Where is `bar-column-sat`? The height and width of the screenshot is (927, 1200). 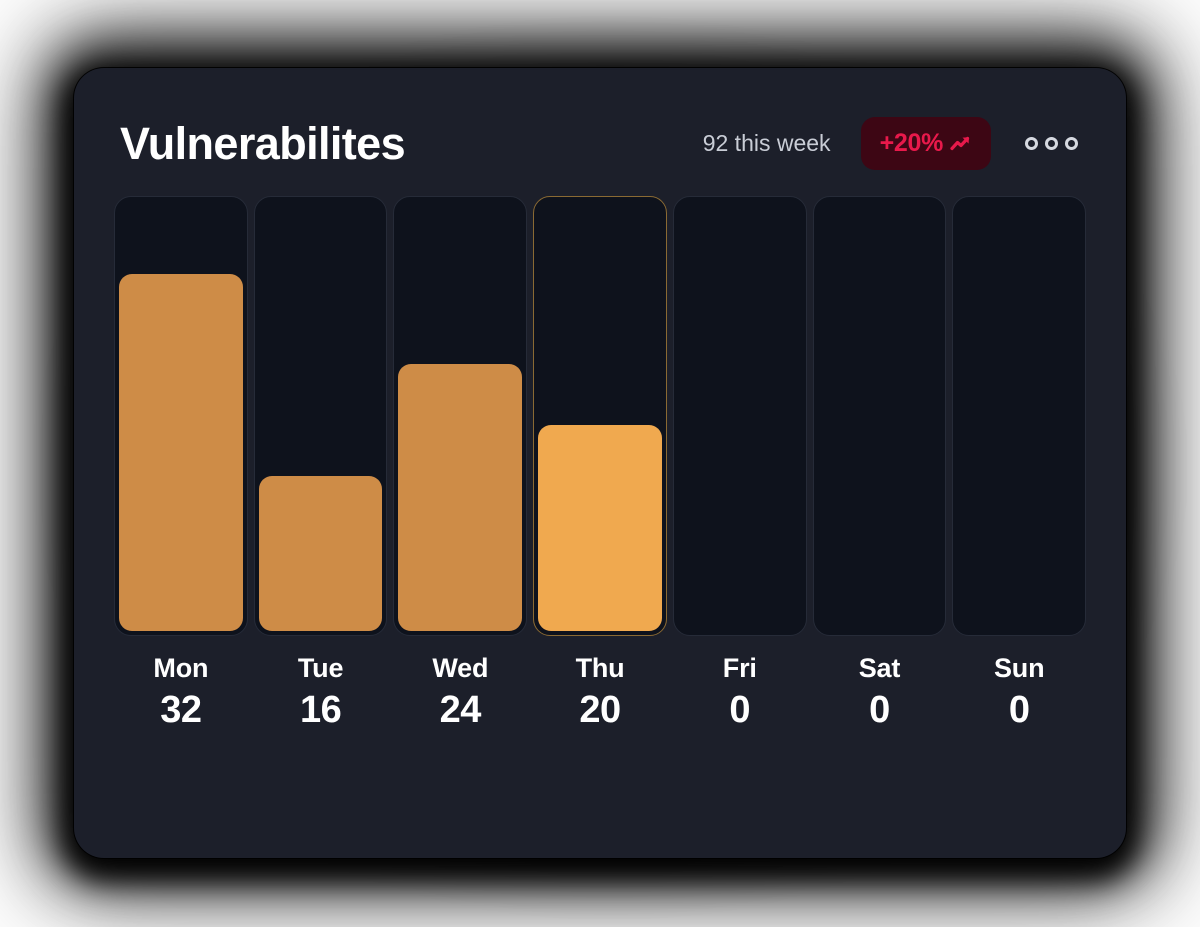 bar-column-sat is located at coordinates (879, 416).